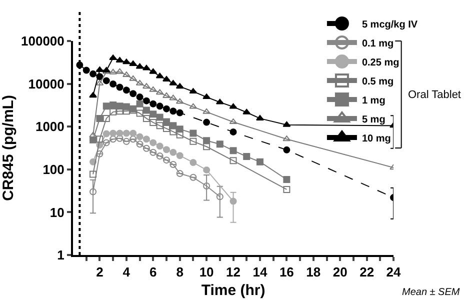 The image size is (472, 303). What do you see at coordinates (286, 272) in the screenshot?
I see `x-tick-label: 16` at bounding box center [286, 272].